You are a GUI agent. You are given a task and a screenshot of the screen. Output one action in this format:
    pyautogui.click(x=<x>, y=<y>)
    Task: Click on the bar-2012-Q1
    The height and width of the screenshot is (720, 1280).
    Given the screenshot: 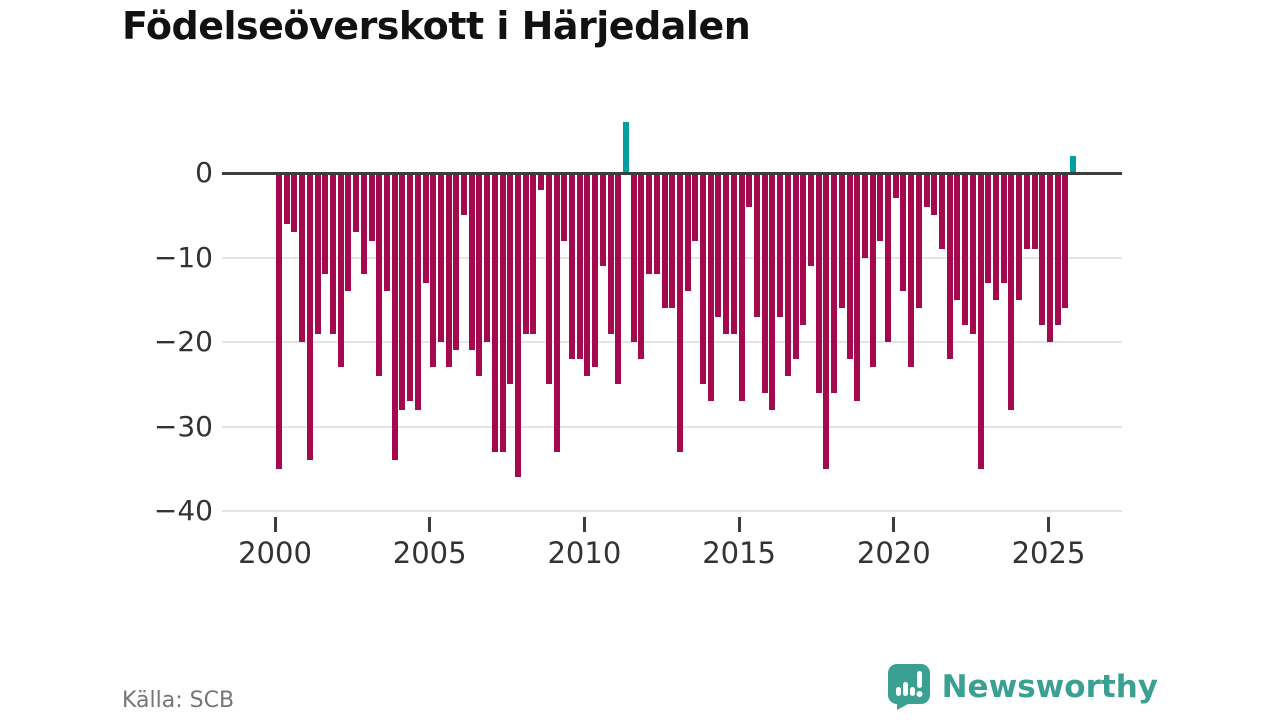 What is the action you would take?
    pyautogui.click(x=649, y=224)
    